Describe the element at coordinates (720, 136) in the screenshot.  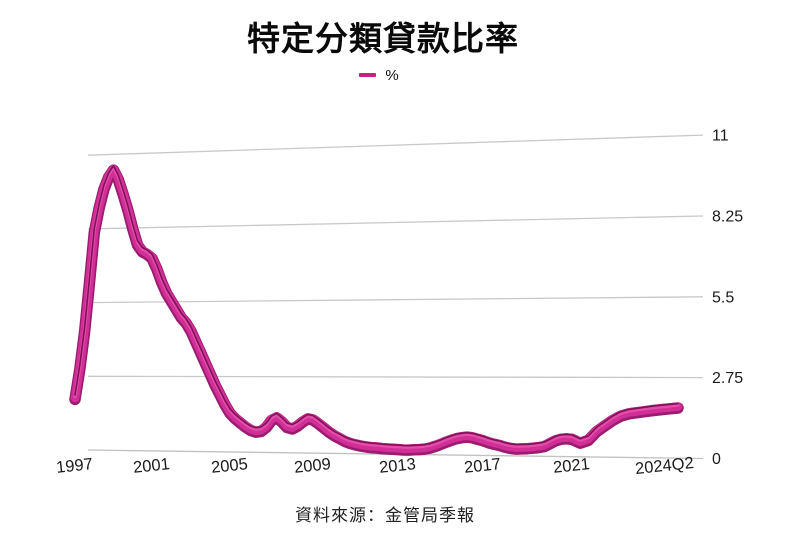
I see `y-tick-label: 11` at that location.